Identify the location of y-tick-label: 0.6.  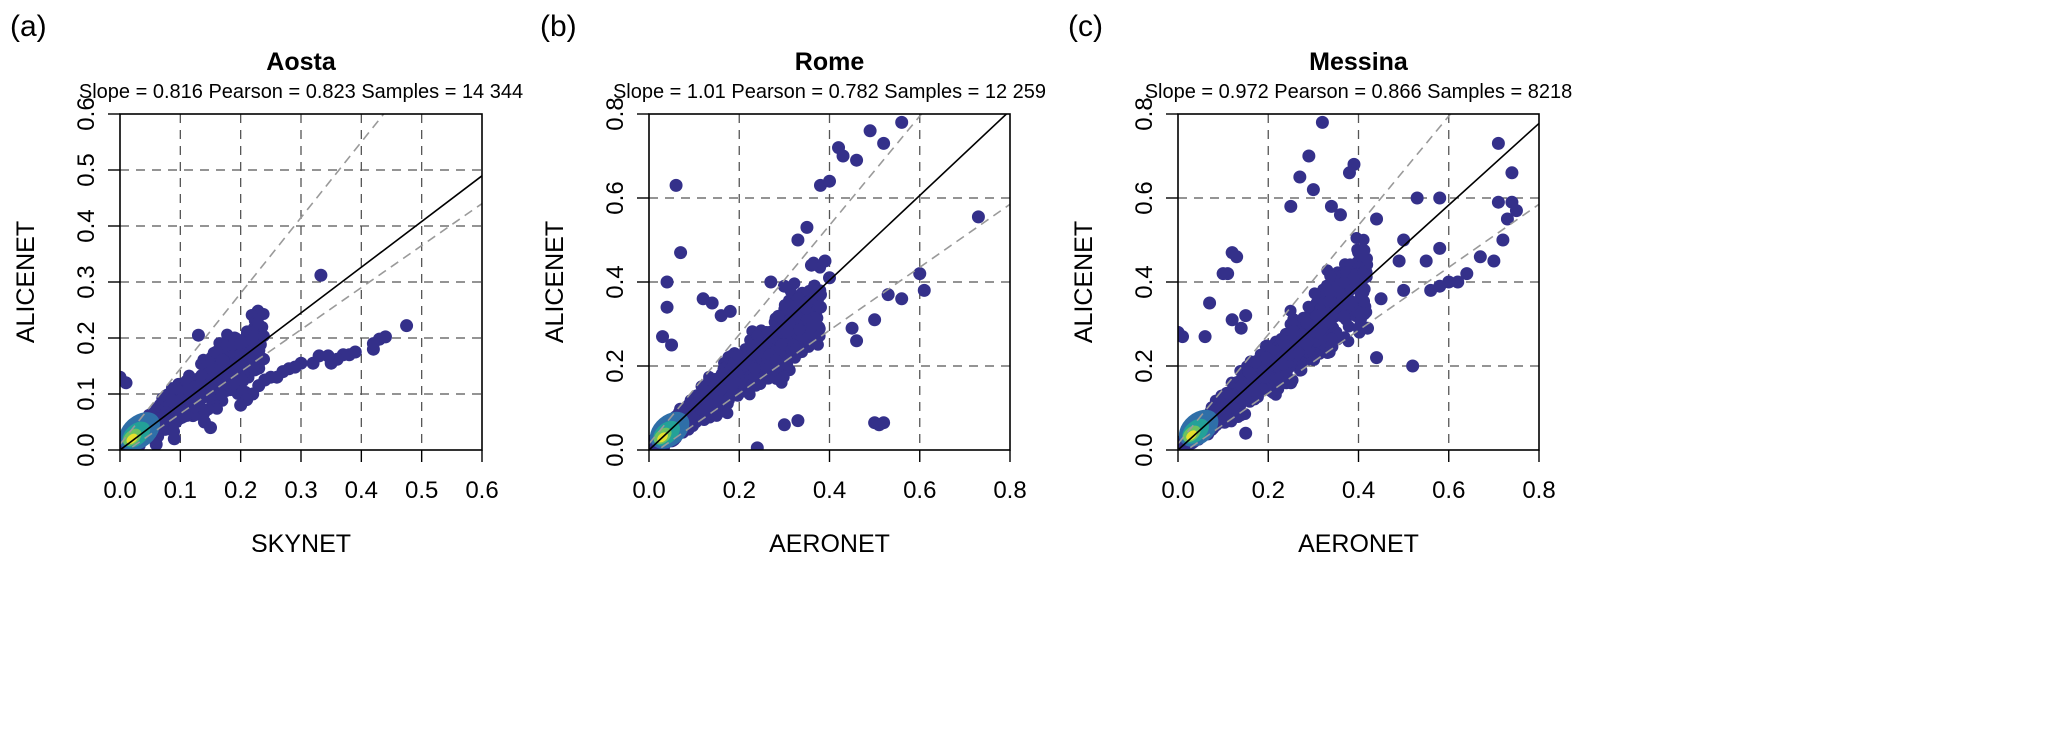
(615, 197).